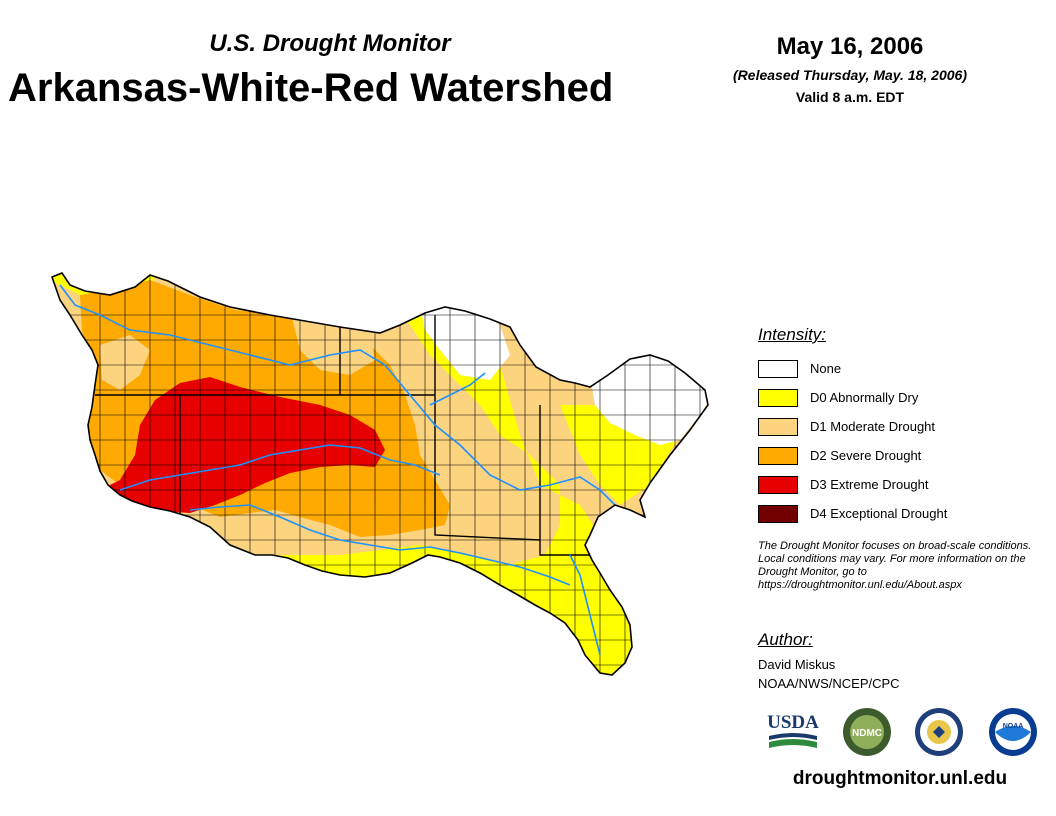 The image size is (1056, 816). Describe the element at coordinates (311, 88) in the screenshot. I see `map-title: Arkansas-White-Red Watershed` at that location.